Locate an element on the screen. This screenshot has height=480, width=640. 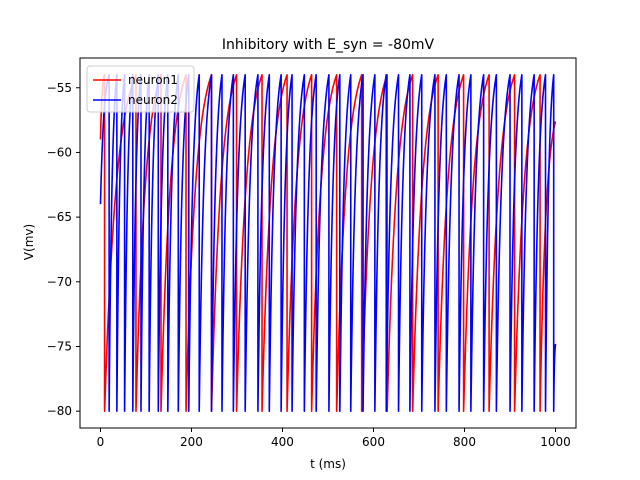
x-tick-label: 800 is located at coordinates (464, 442).